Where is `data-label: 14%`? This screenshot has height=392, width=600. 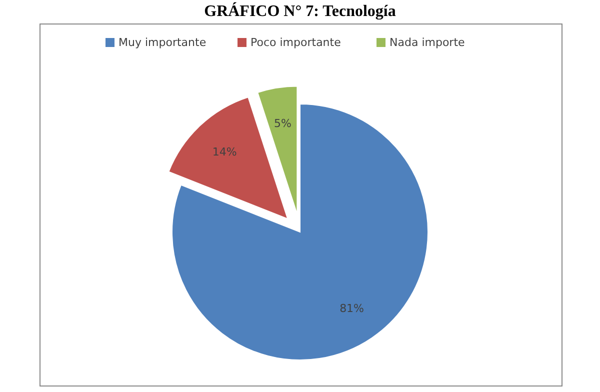 data-label: 14% is located at coordinates (224, 152).